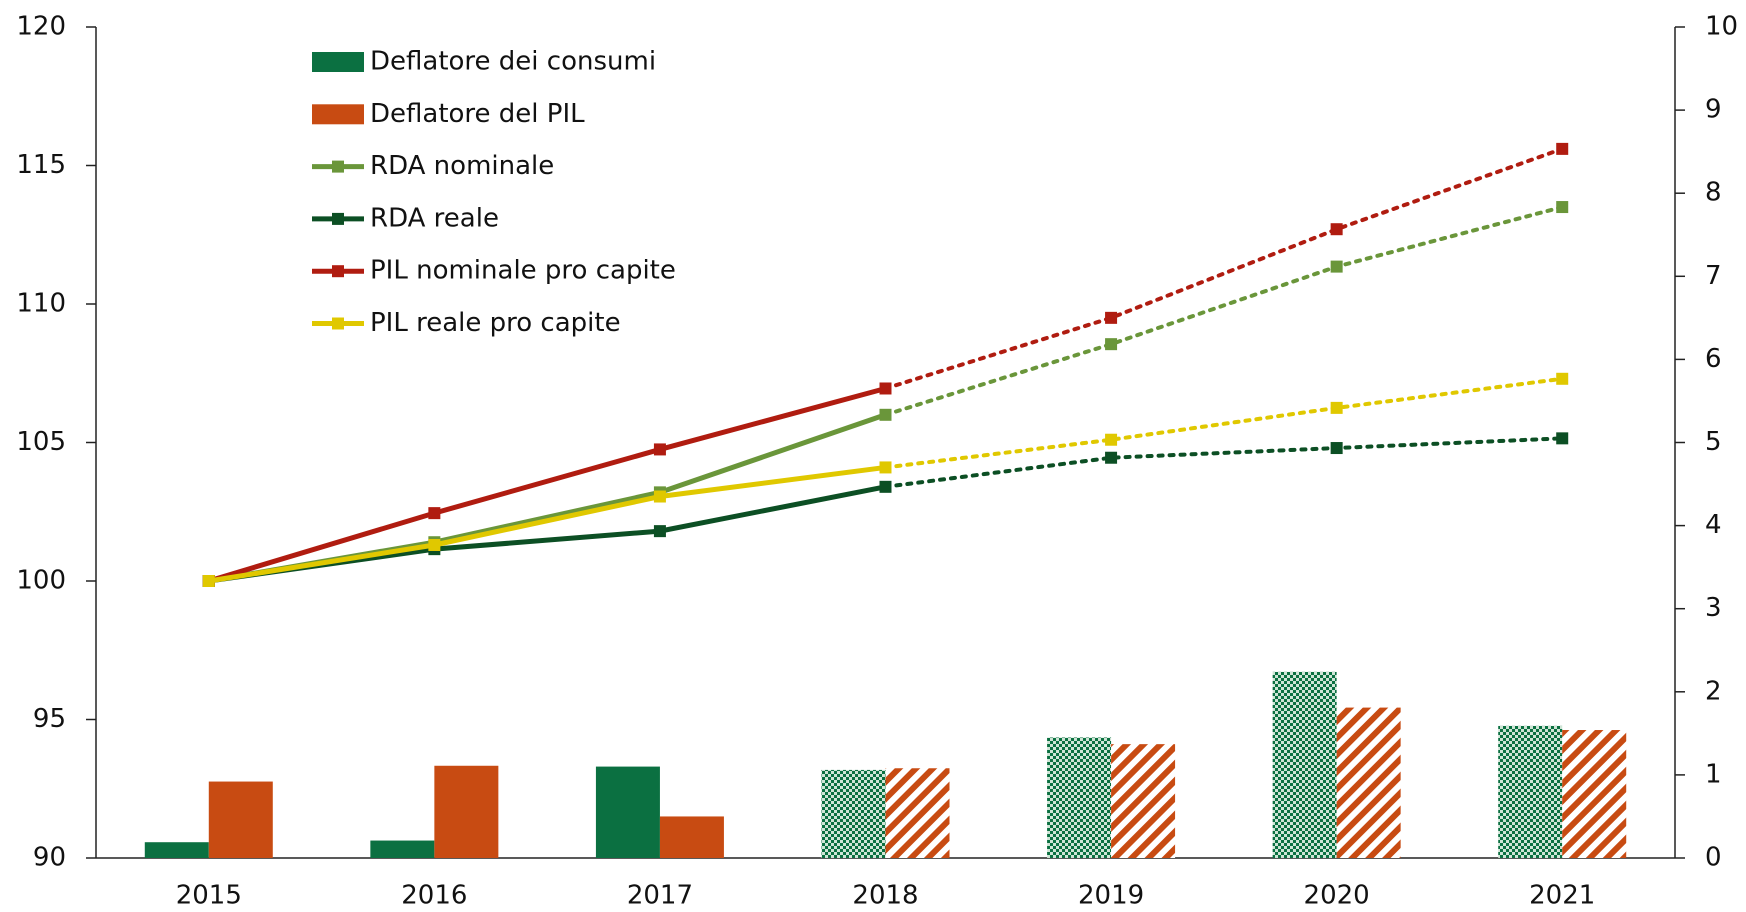 The width and height of the screenshot is (1746, 912). Describe the element at coordinates (495, 323) in the screenshot. I see `legend-label: PIL reale pro capite` at that location.